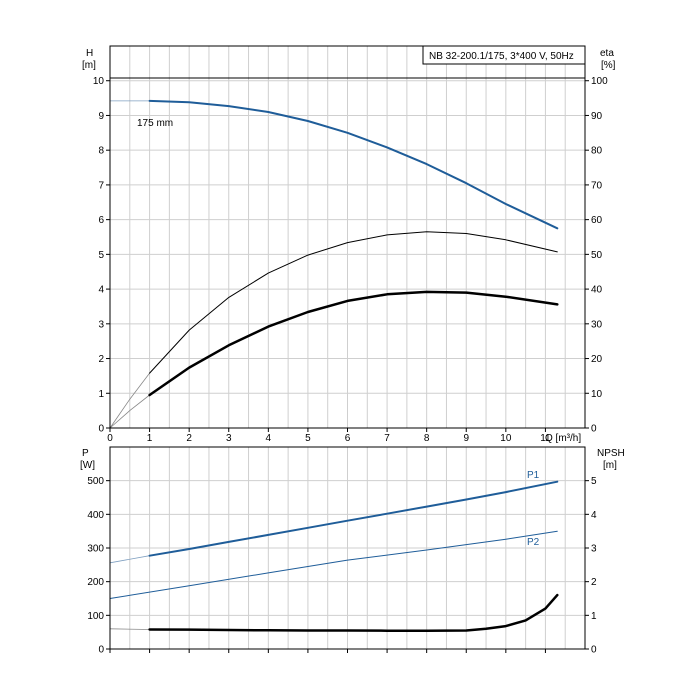 The width and height of the screenshot is (700, 700). I want to click on y-right-tick-label: 50, so click(597, 255).